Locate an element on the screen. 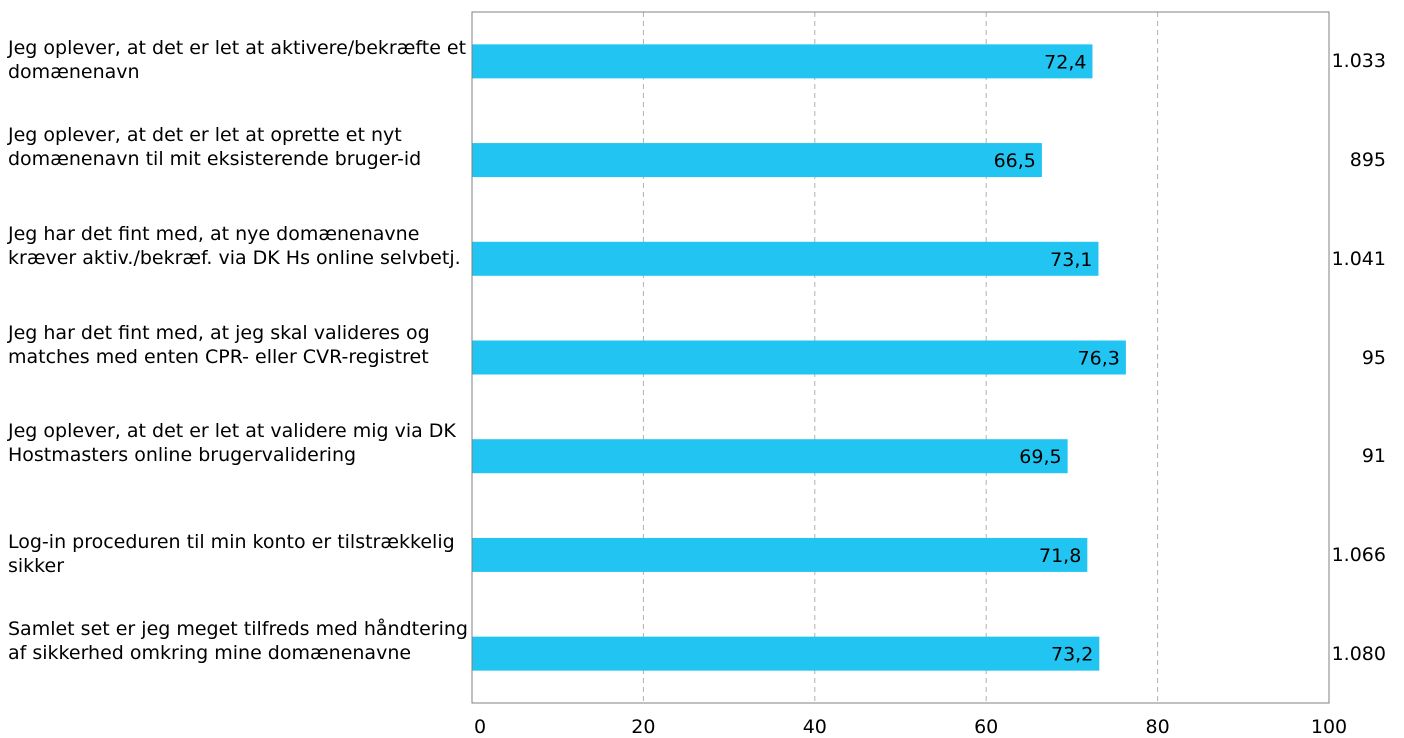 This screenshot has width=1404, height=738. bar-value-label: 71,8 is located at coordinates (1060, 556).